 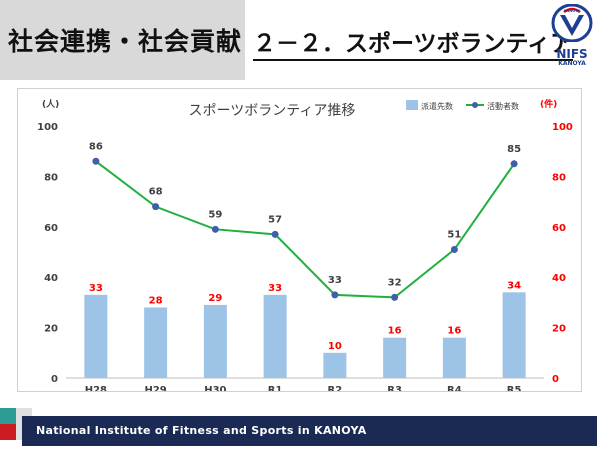 What do you see at coordinates (51, 329) in the screenshot?
I see `y-left-tick-label: 20` at bounding box center [51, 329].